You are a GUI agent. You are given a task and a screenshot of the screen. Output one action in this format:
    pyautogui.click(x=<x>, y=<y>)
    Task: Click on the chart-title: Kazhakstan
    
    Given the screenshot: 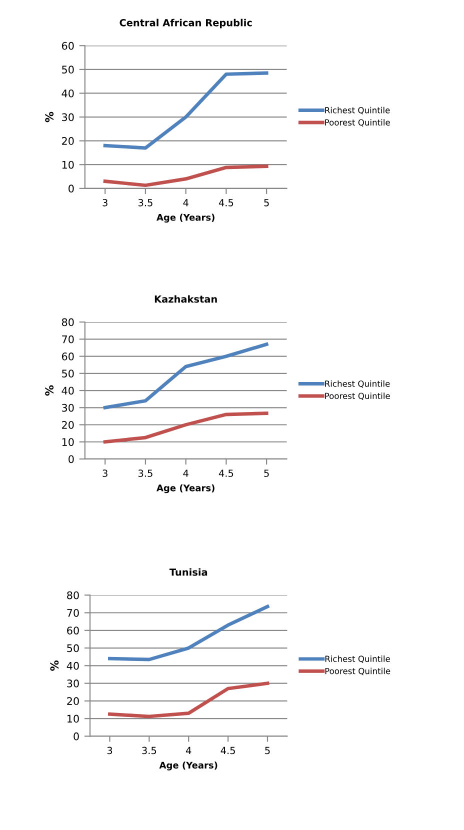 What is the action you would take?
    pyautogui.click(x=185, y=299)
    